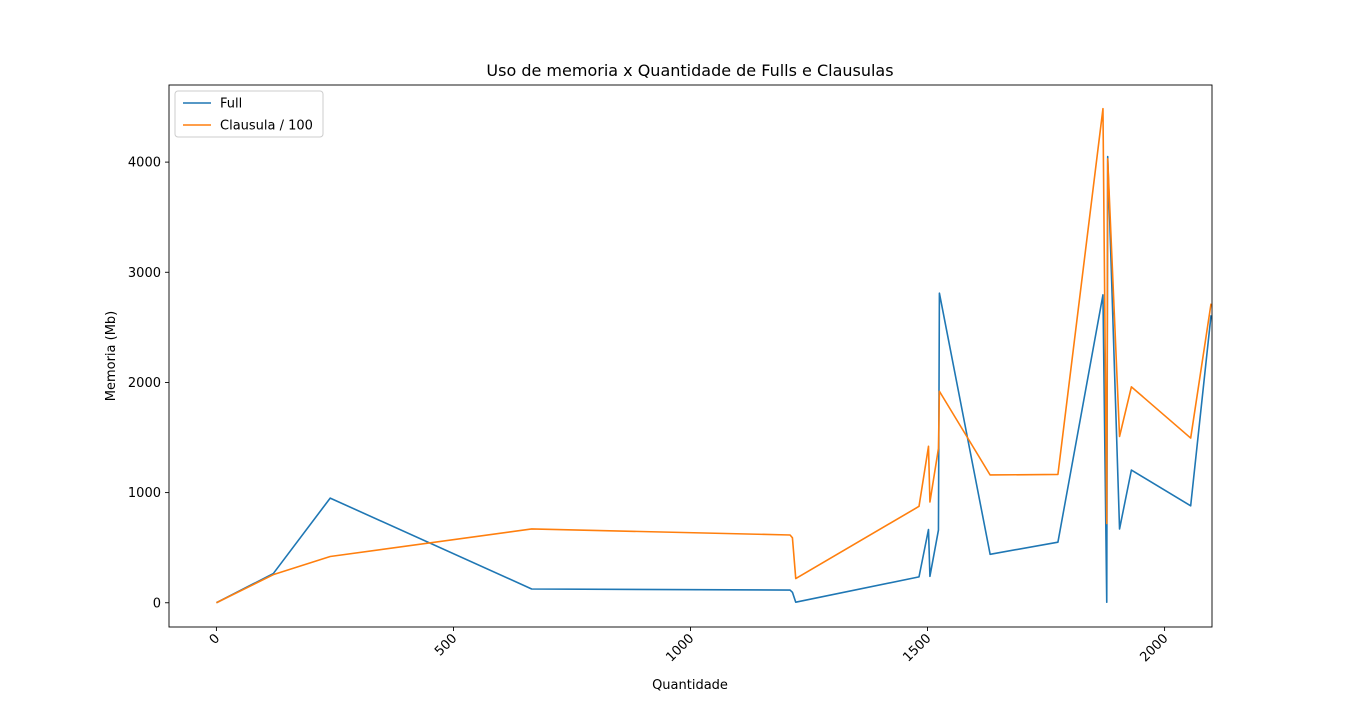  Describe the element at coordinates (111, 356) in the screenshot. I see `y-axis-label: Memoria (Mb)` at that location.